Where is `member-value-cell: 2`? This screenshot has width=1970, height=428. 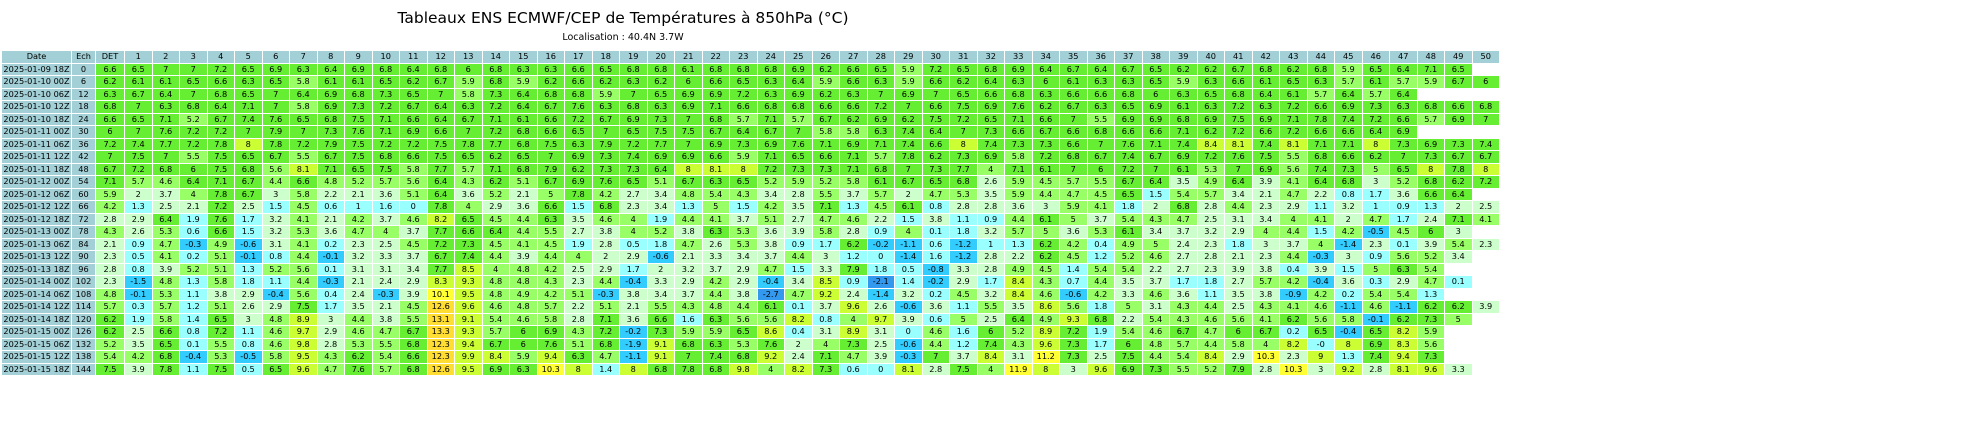 member-value-cell: 2 is located at coordinates (1458, 207).